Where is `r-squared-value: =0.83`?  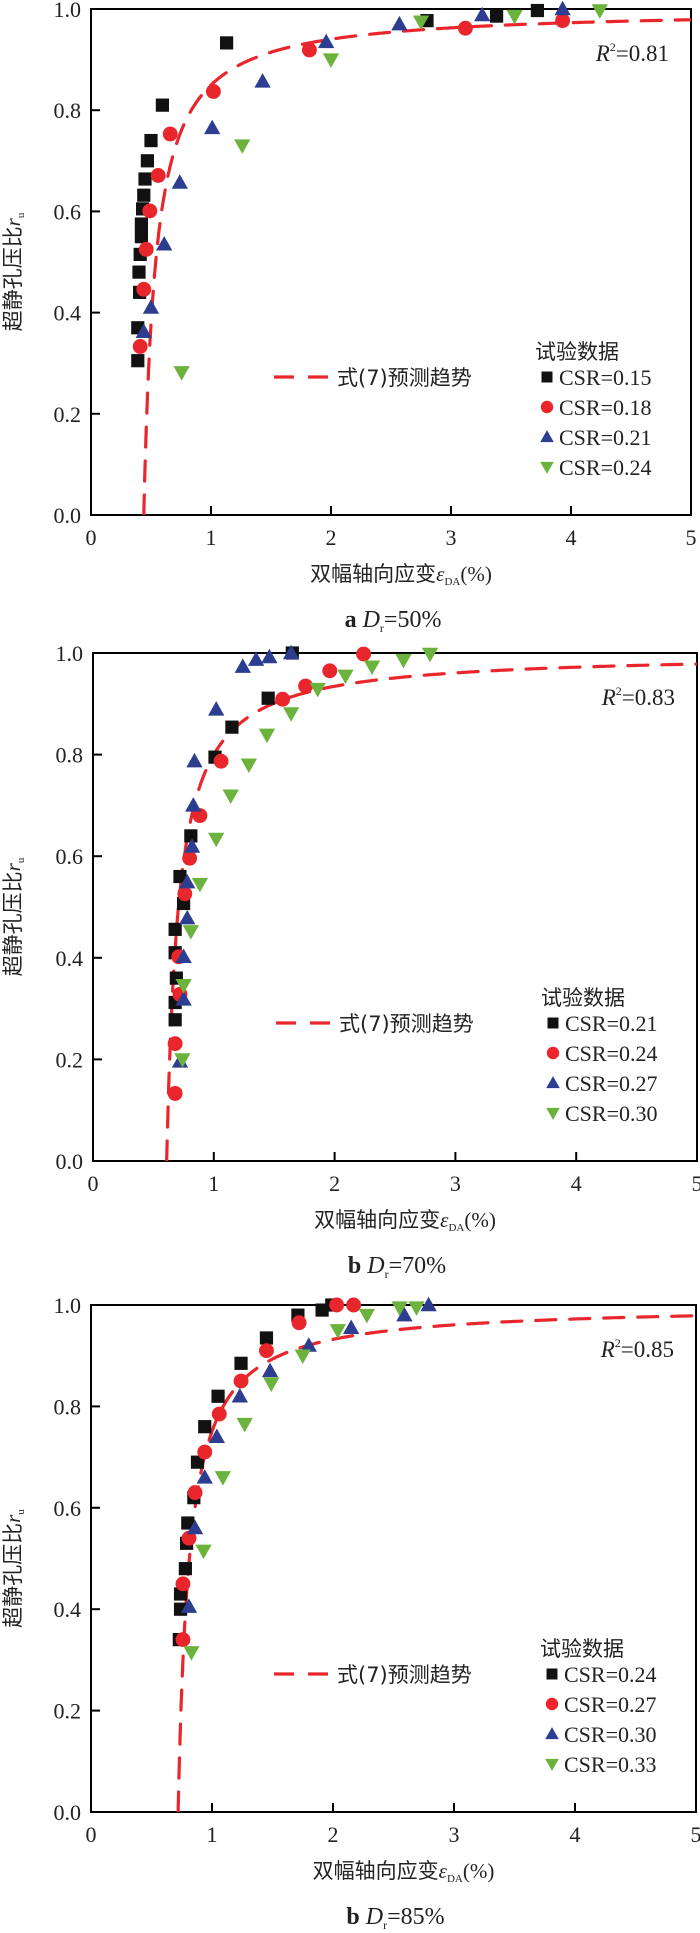
r-squared-value: =0.83 is located at coordinates (648, 697).